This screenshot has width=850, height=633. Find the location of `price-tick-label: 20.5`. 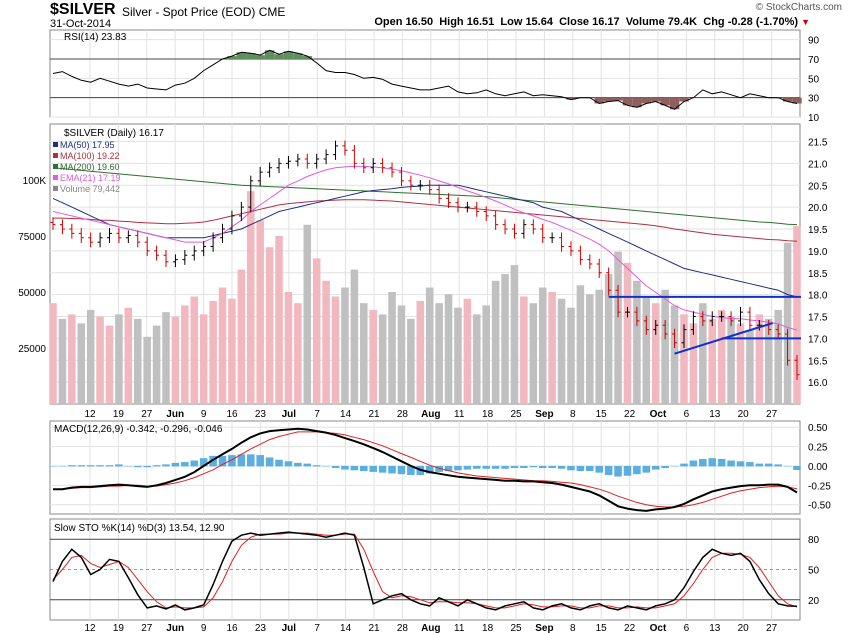

price-tick-label: 20.5 is located at coordinates (818, 186).